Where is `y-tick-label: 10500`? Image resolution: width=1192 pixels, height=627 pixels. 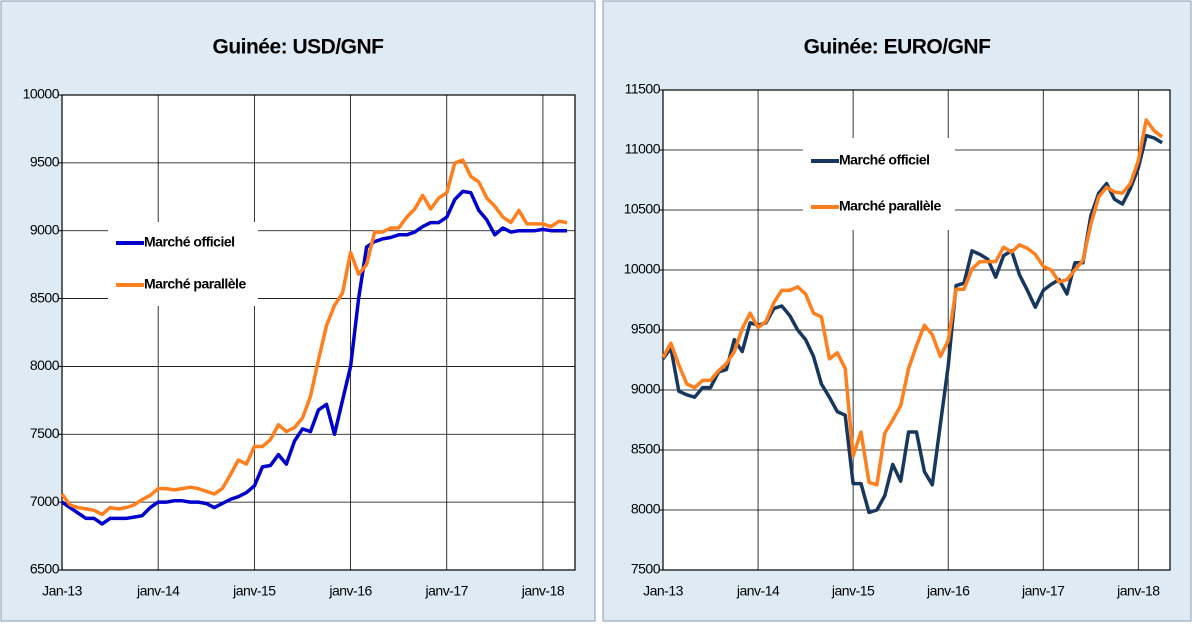 y-tick-label: 10500 is located at coordinates (642, 209).